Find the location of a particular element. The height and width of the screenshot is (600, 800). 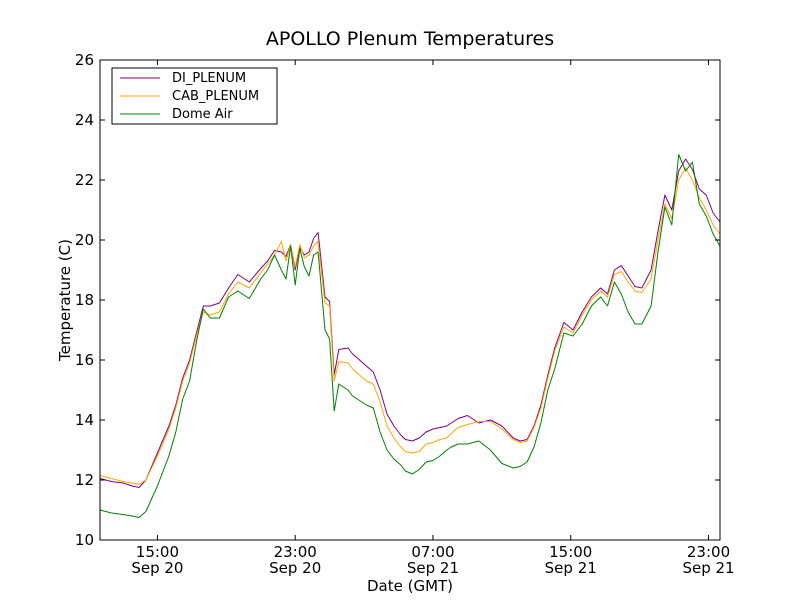

chart-title: APOLLO Plenum Temperatures is located at coordinates (410, 39).